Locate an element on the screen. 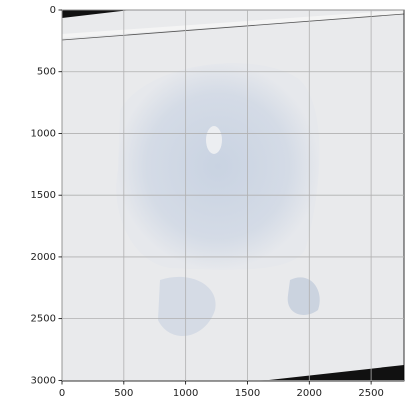 The image size is (405, 406). x-tick-label: 1000 is located at coordinates (185, 393).